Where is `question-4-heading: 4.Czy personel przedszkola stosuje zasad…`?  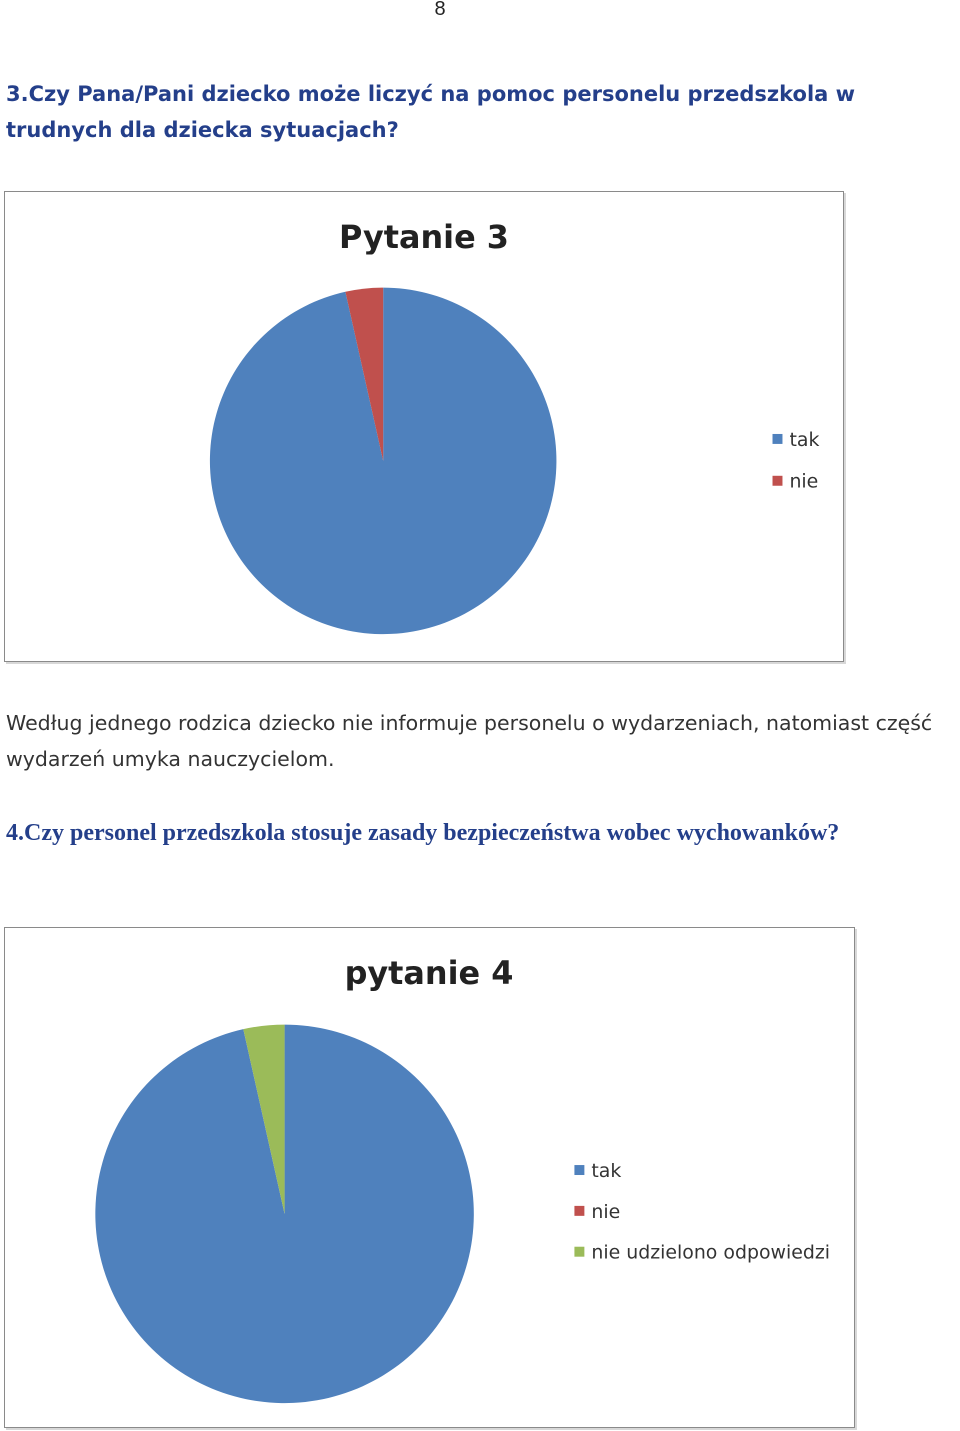 question-4-heading: 4.Czy personel przedszkola stosuje zasad… is located at coordinates (423, 833).